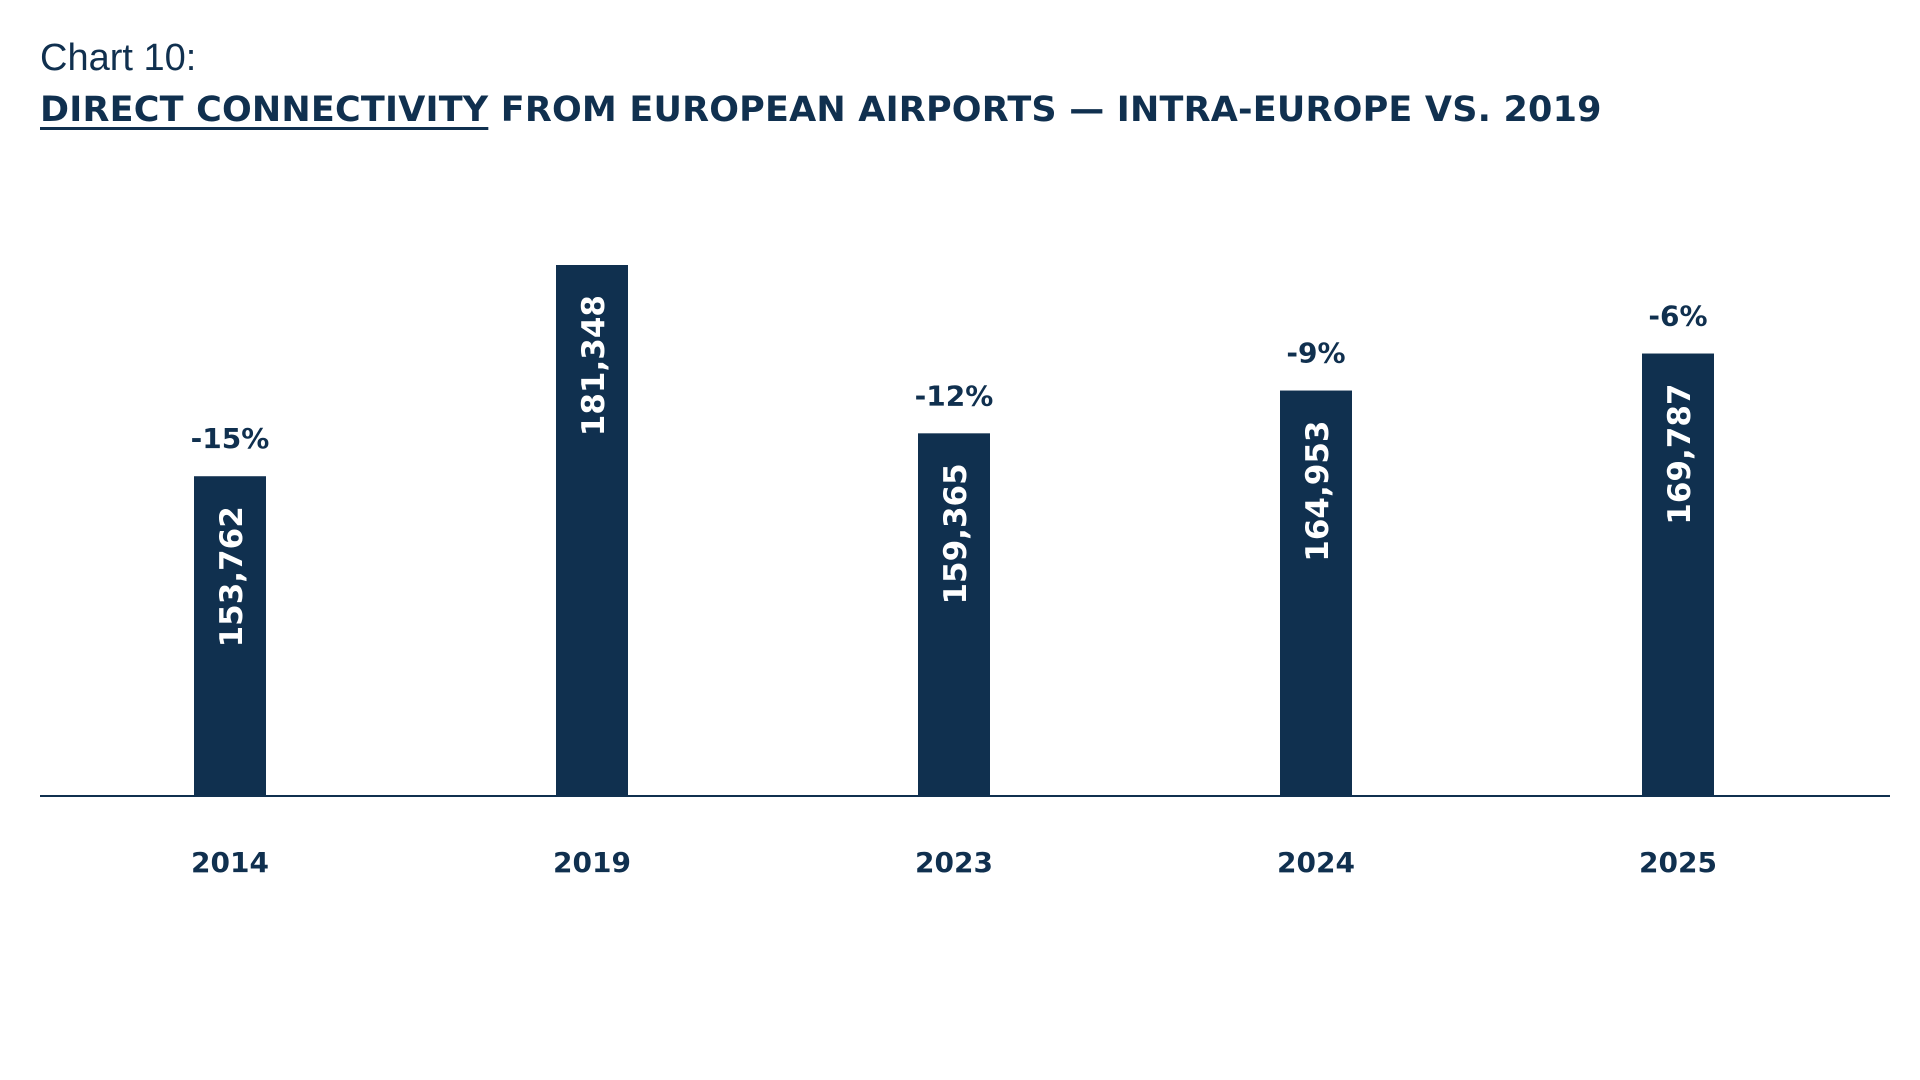 The width and height of the screenshot is (1920, 1080). What do you see at coordinates (1678, 574) in the screenshot?
I see `bar-2025` at bounding box center [1678, 574].